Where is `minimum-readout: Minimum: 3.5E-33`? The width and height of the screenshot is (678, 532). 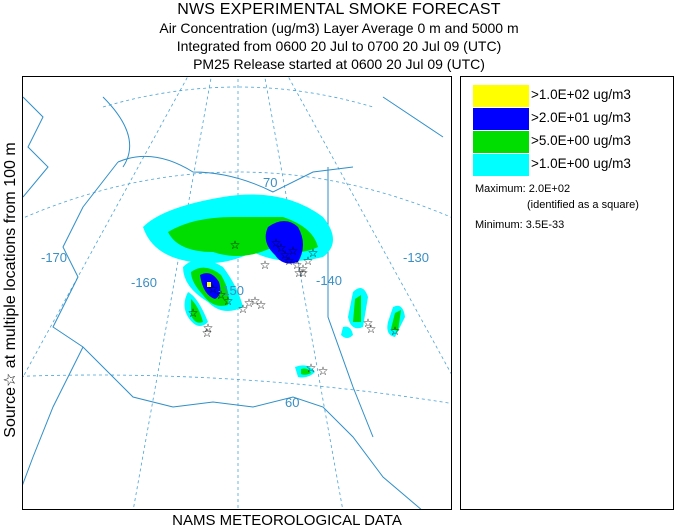 minimum-readout: Minimum: 3.5E-33 is located at coordinates (519, 225).